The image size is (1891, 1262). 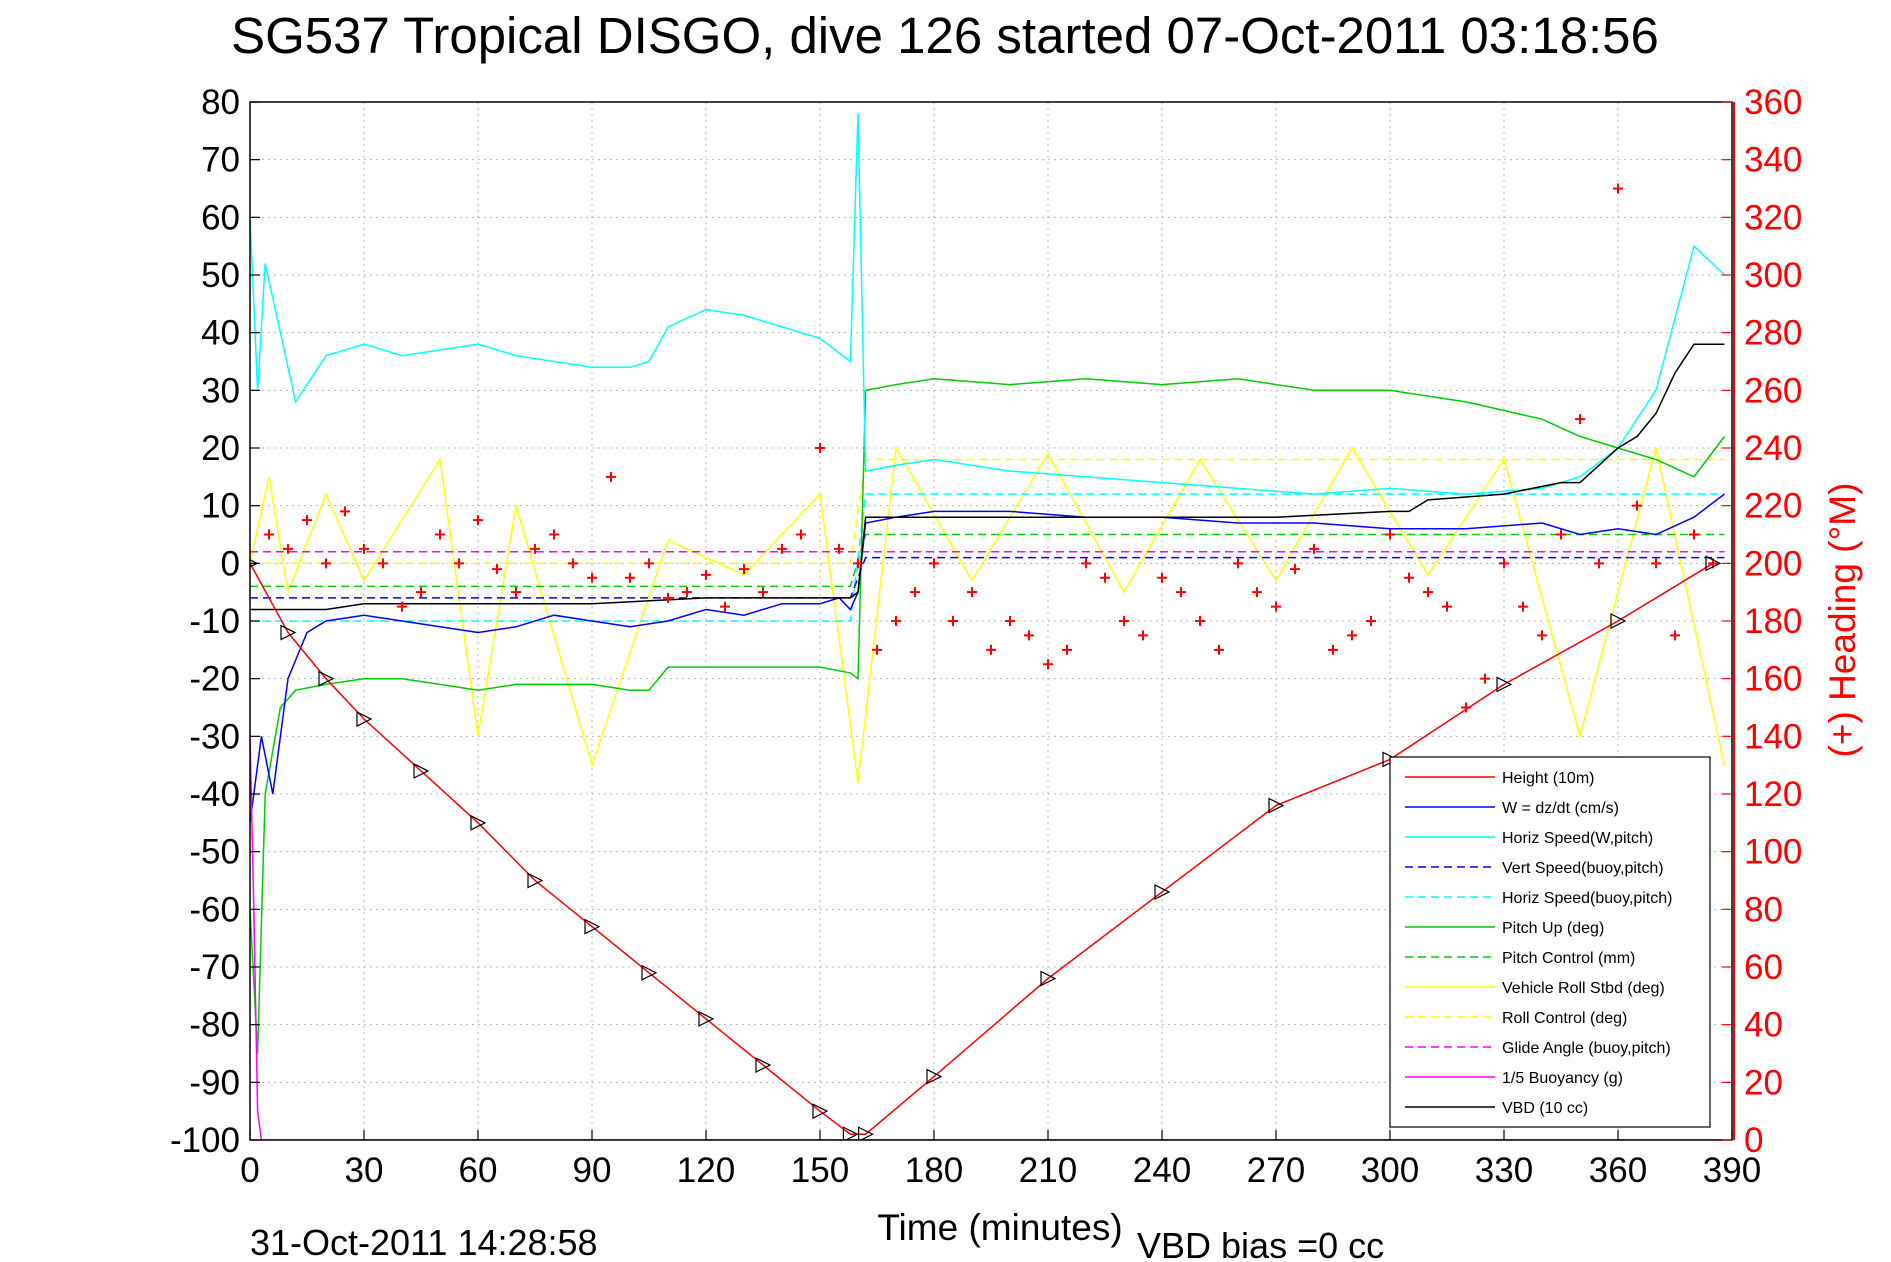 What do you see at coordinates (1773, 102) in the screenshot?
I see `right-tick-label: 360` at bounding box center [1773, 102].